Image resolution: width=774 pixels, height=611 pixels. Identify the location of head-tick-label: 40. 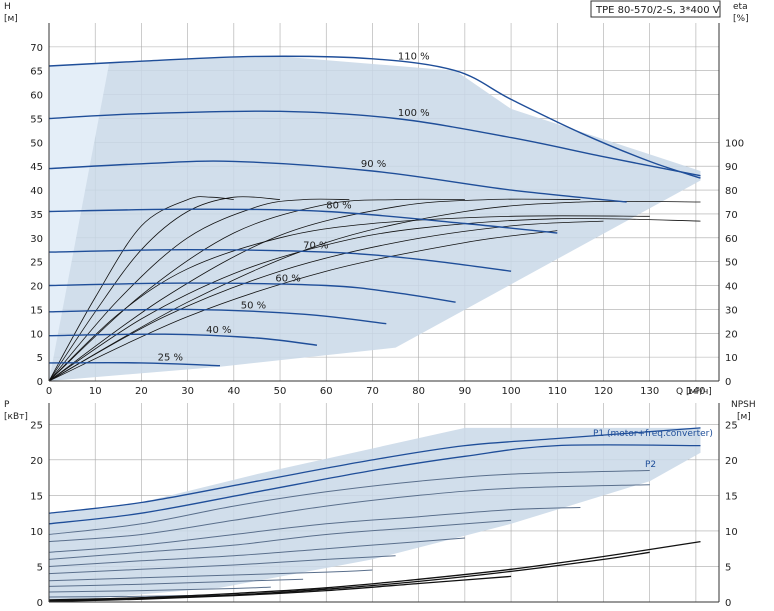
(36, 191).